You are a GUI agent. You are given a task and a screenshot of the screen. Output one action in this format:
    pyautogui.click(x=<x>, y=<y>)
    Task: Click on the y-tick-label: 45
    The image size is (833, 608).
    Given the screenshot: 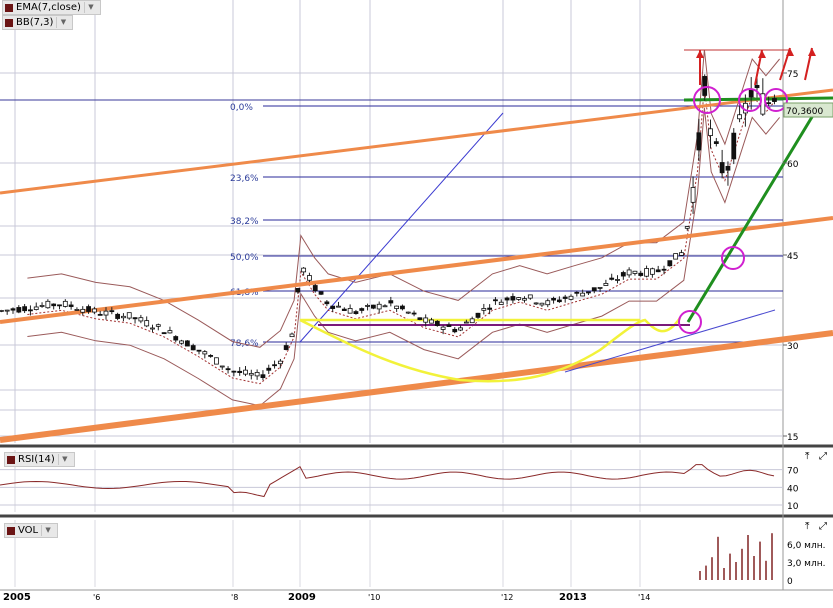 What is the action you would take?
    pyautogui.click(x=792, y=257)
    